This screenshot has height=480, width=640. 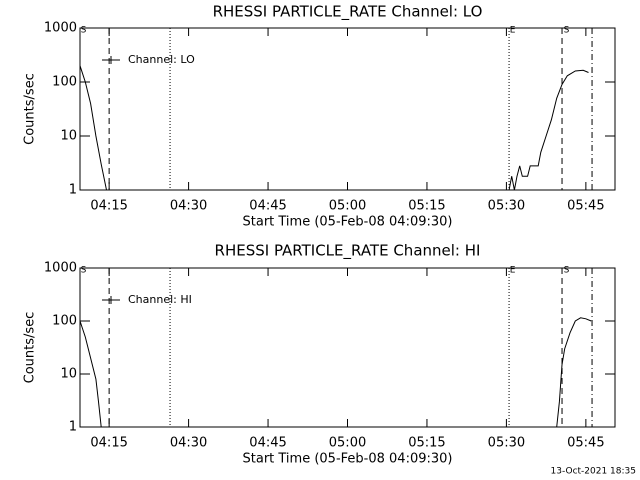 What do you see at coordinates (593, 472) in the screenshot?
I see `footer: 13-Oct-2021 18:35` at bounding box center [593, 472].